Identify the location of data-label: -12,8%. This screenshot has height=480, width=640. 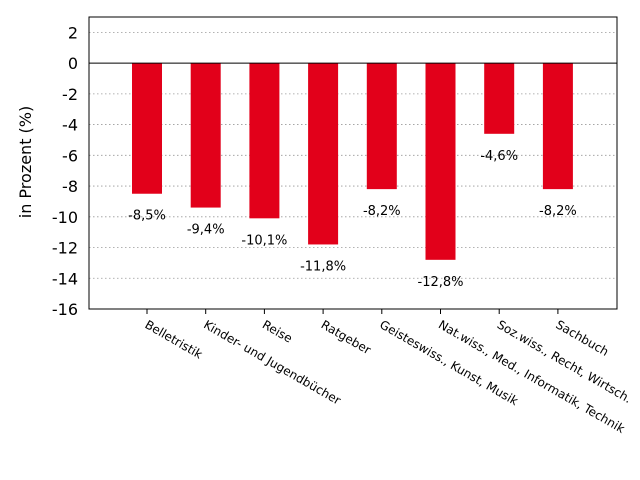
(441, 282).